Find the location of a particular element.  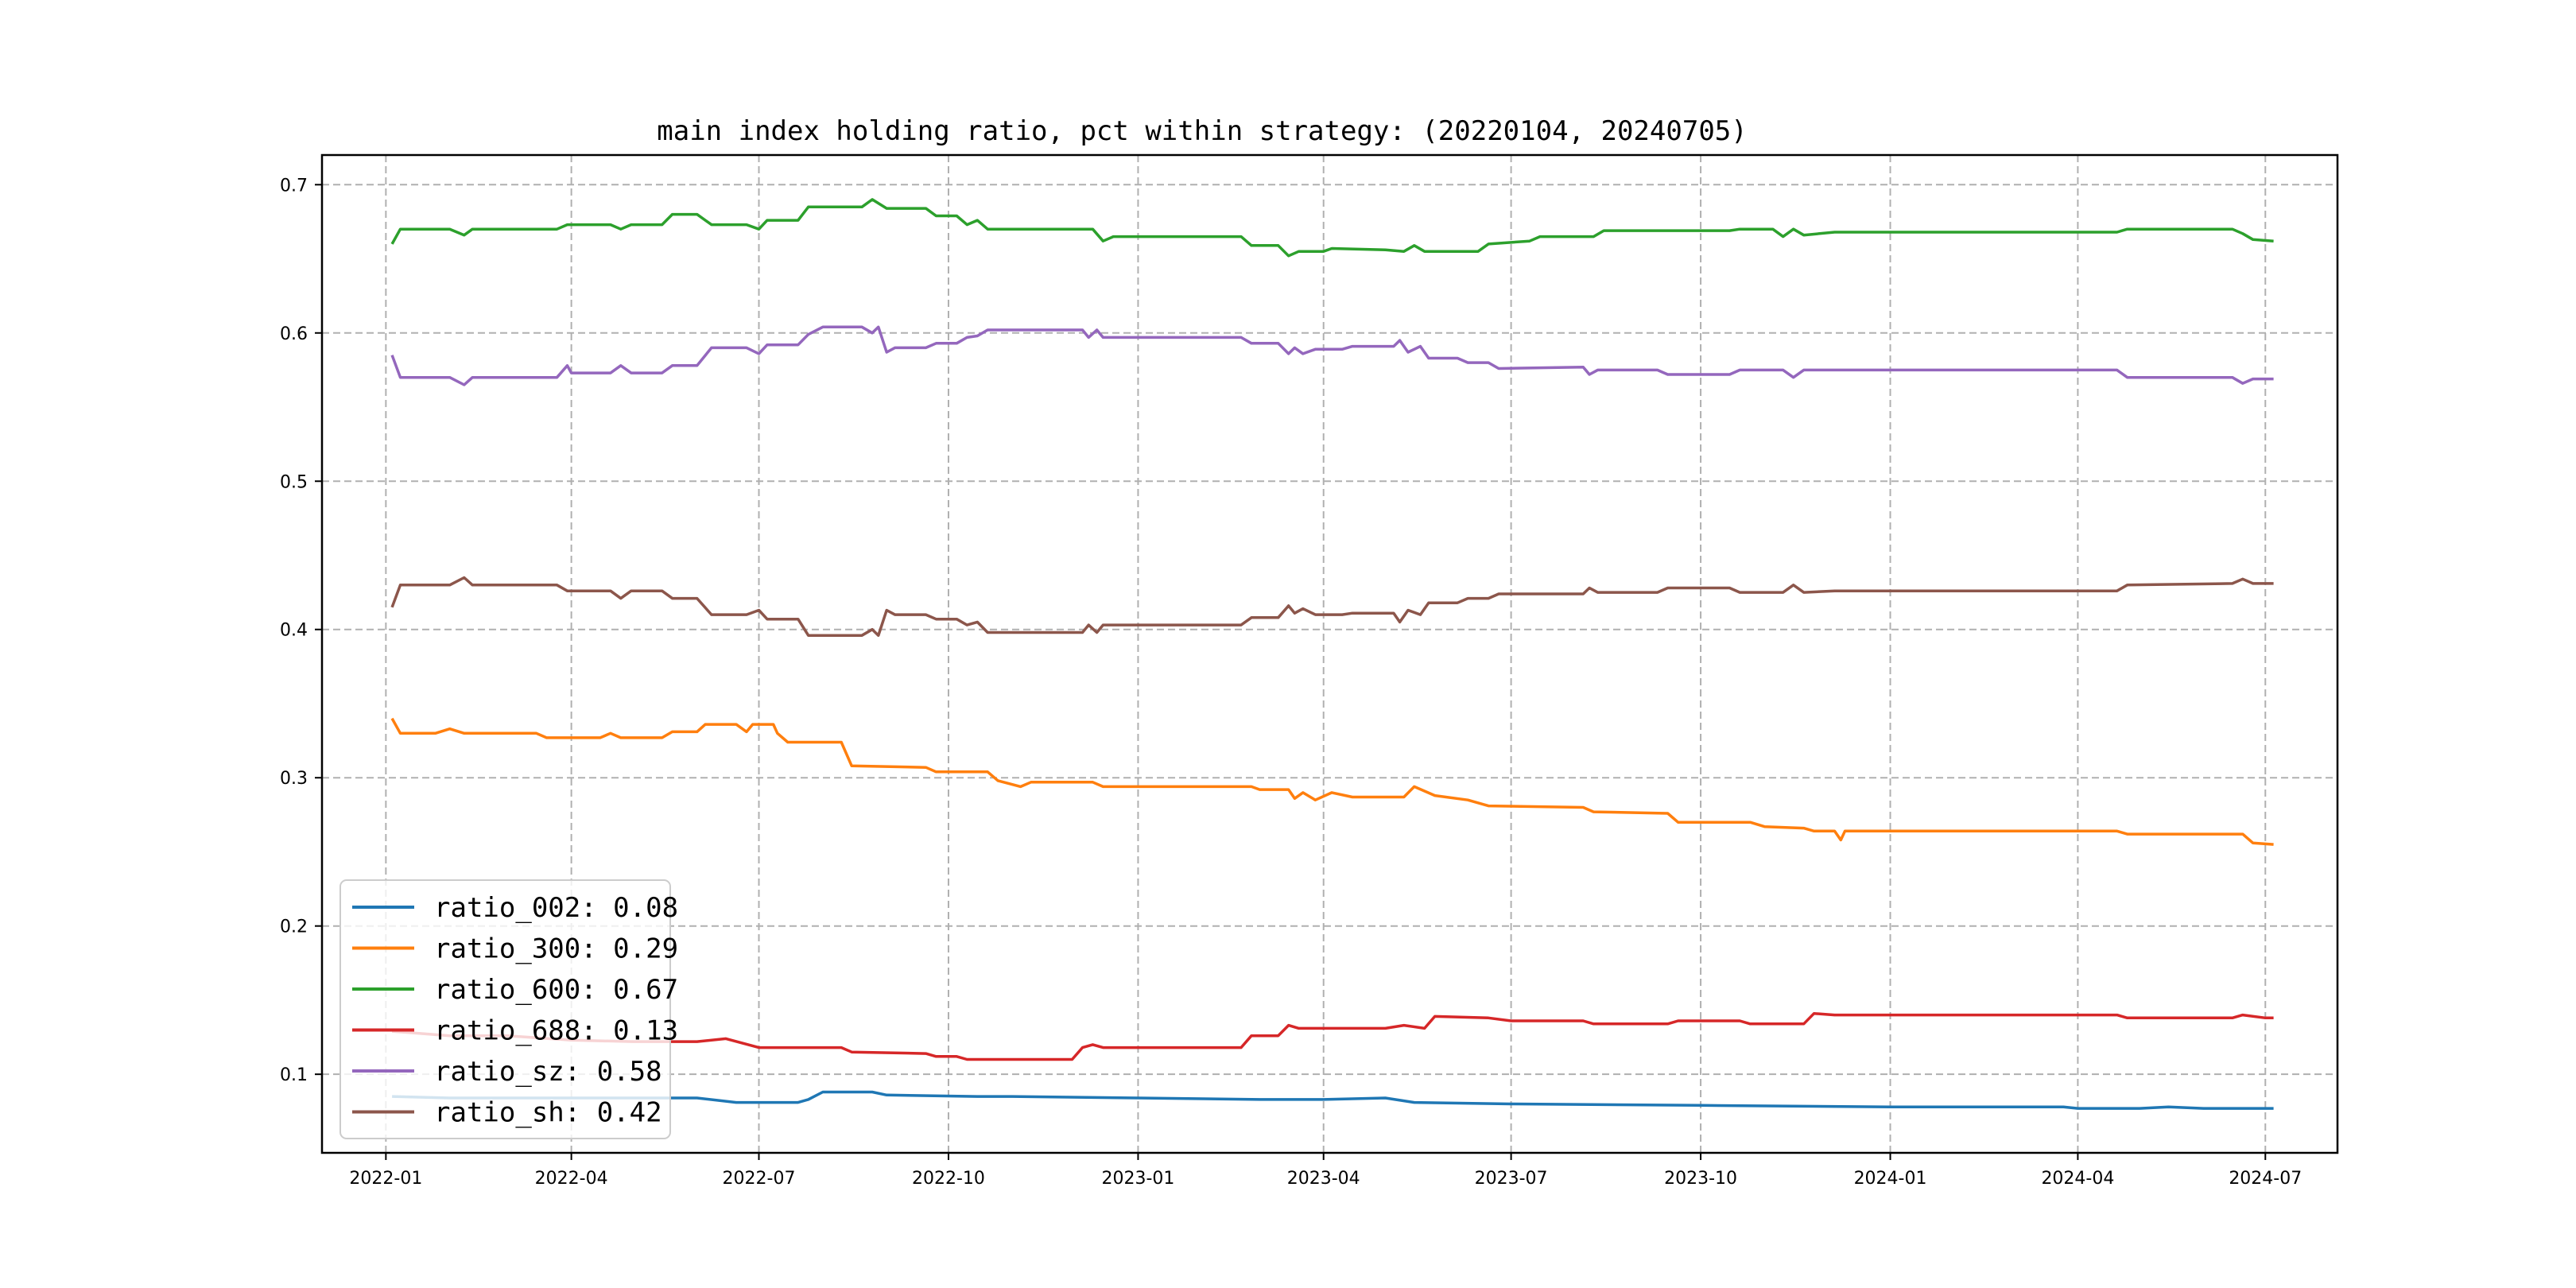

legend-label-ratio-sz: ratio_sz: 0.58 is located at coordinates (548, 1072).